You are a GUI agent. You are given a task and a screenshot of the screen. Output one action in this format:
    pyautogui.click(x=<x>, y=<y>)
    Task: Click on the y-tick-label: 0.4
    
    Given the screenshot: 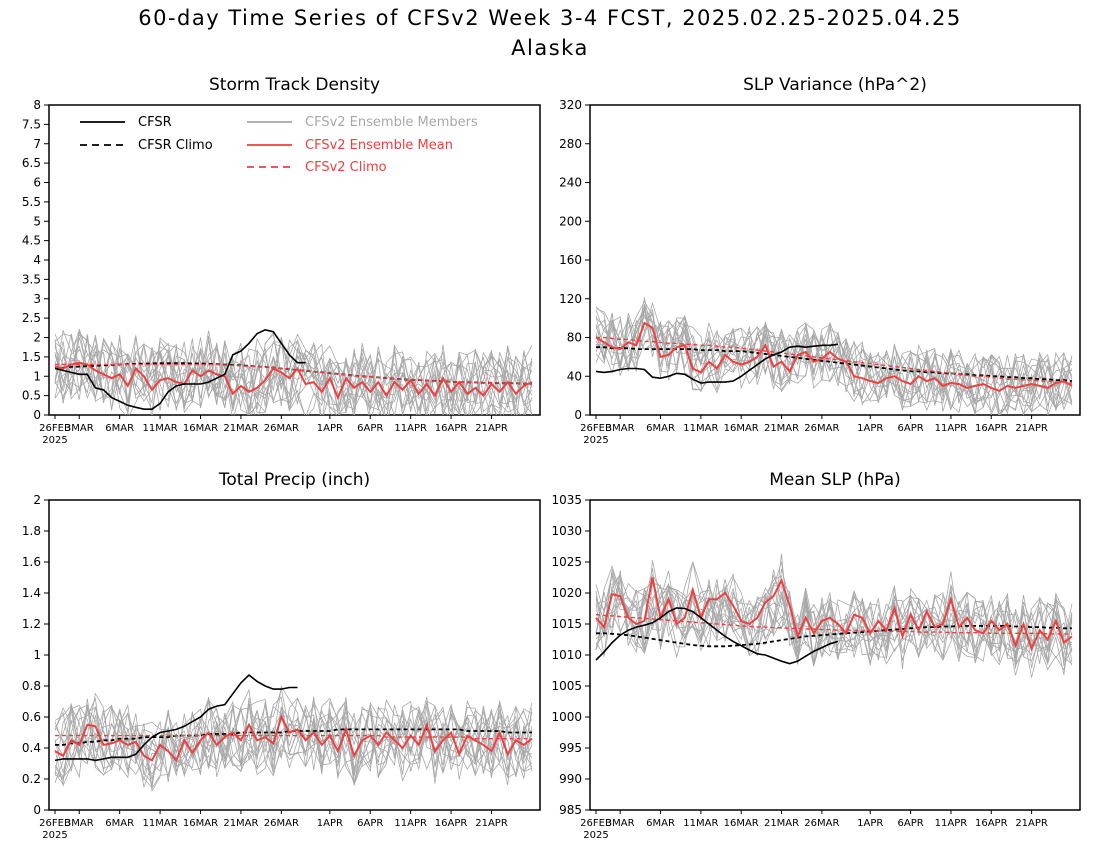 What is the action you would take?
    pyautogui.click(x=31, y=748)
    